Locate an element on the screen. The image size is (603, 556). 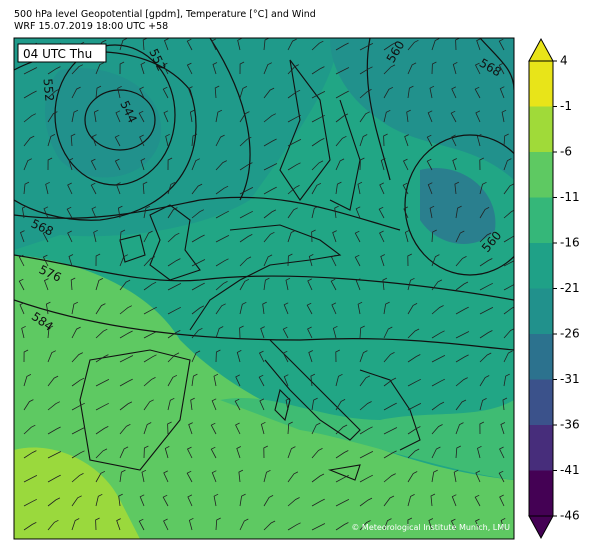
copyright: © Meteorological Institute Munich, LMU is located at coordinates (430, 527).